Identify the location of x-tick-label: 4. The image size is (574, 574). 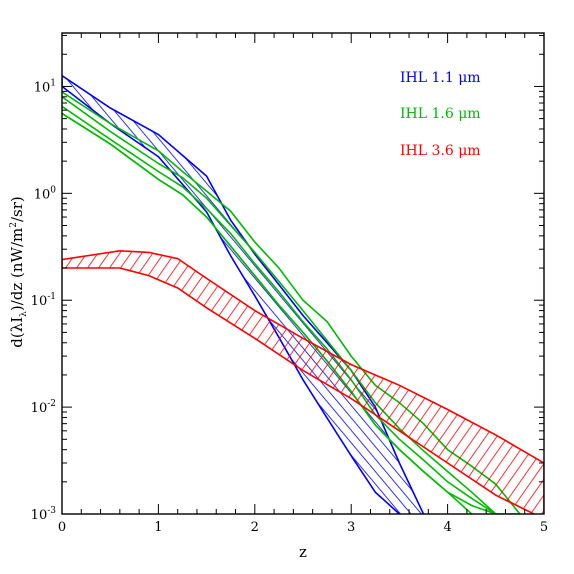
(447, 527).